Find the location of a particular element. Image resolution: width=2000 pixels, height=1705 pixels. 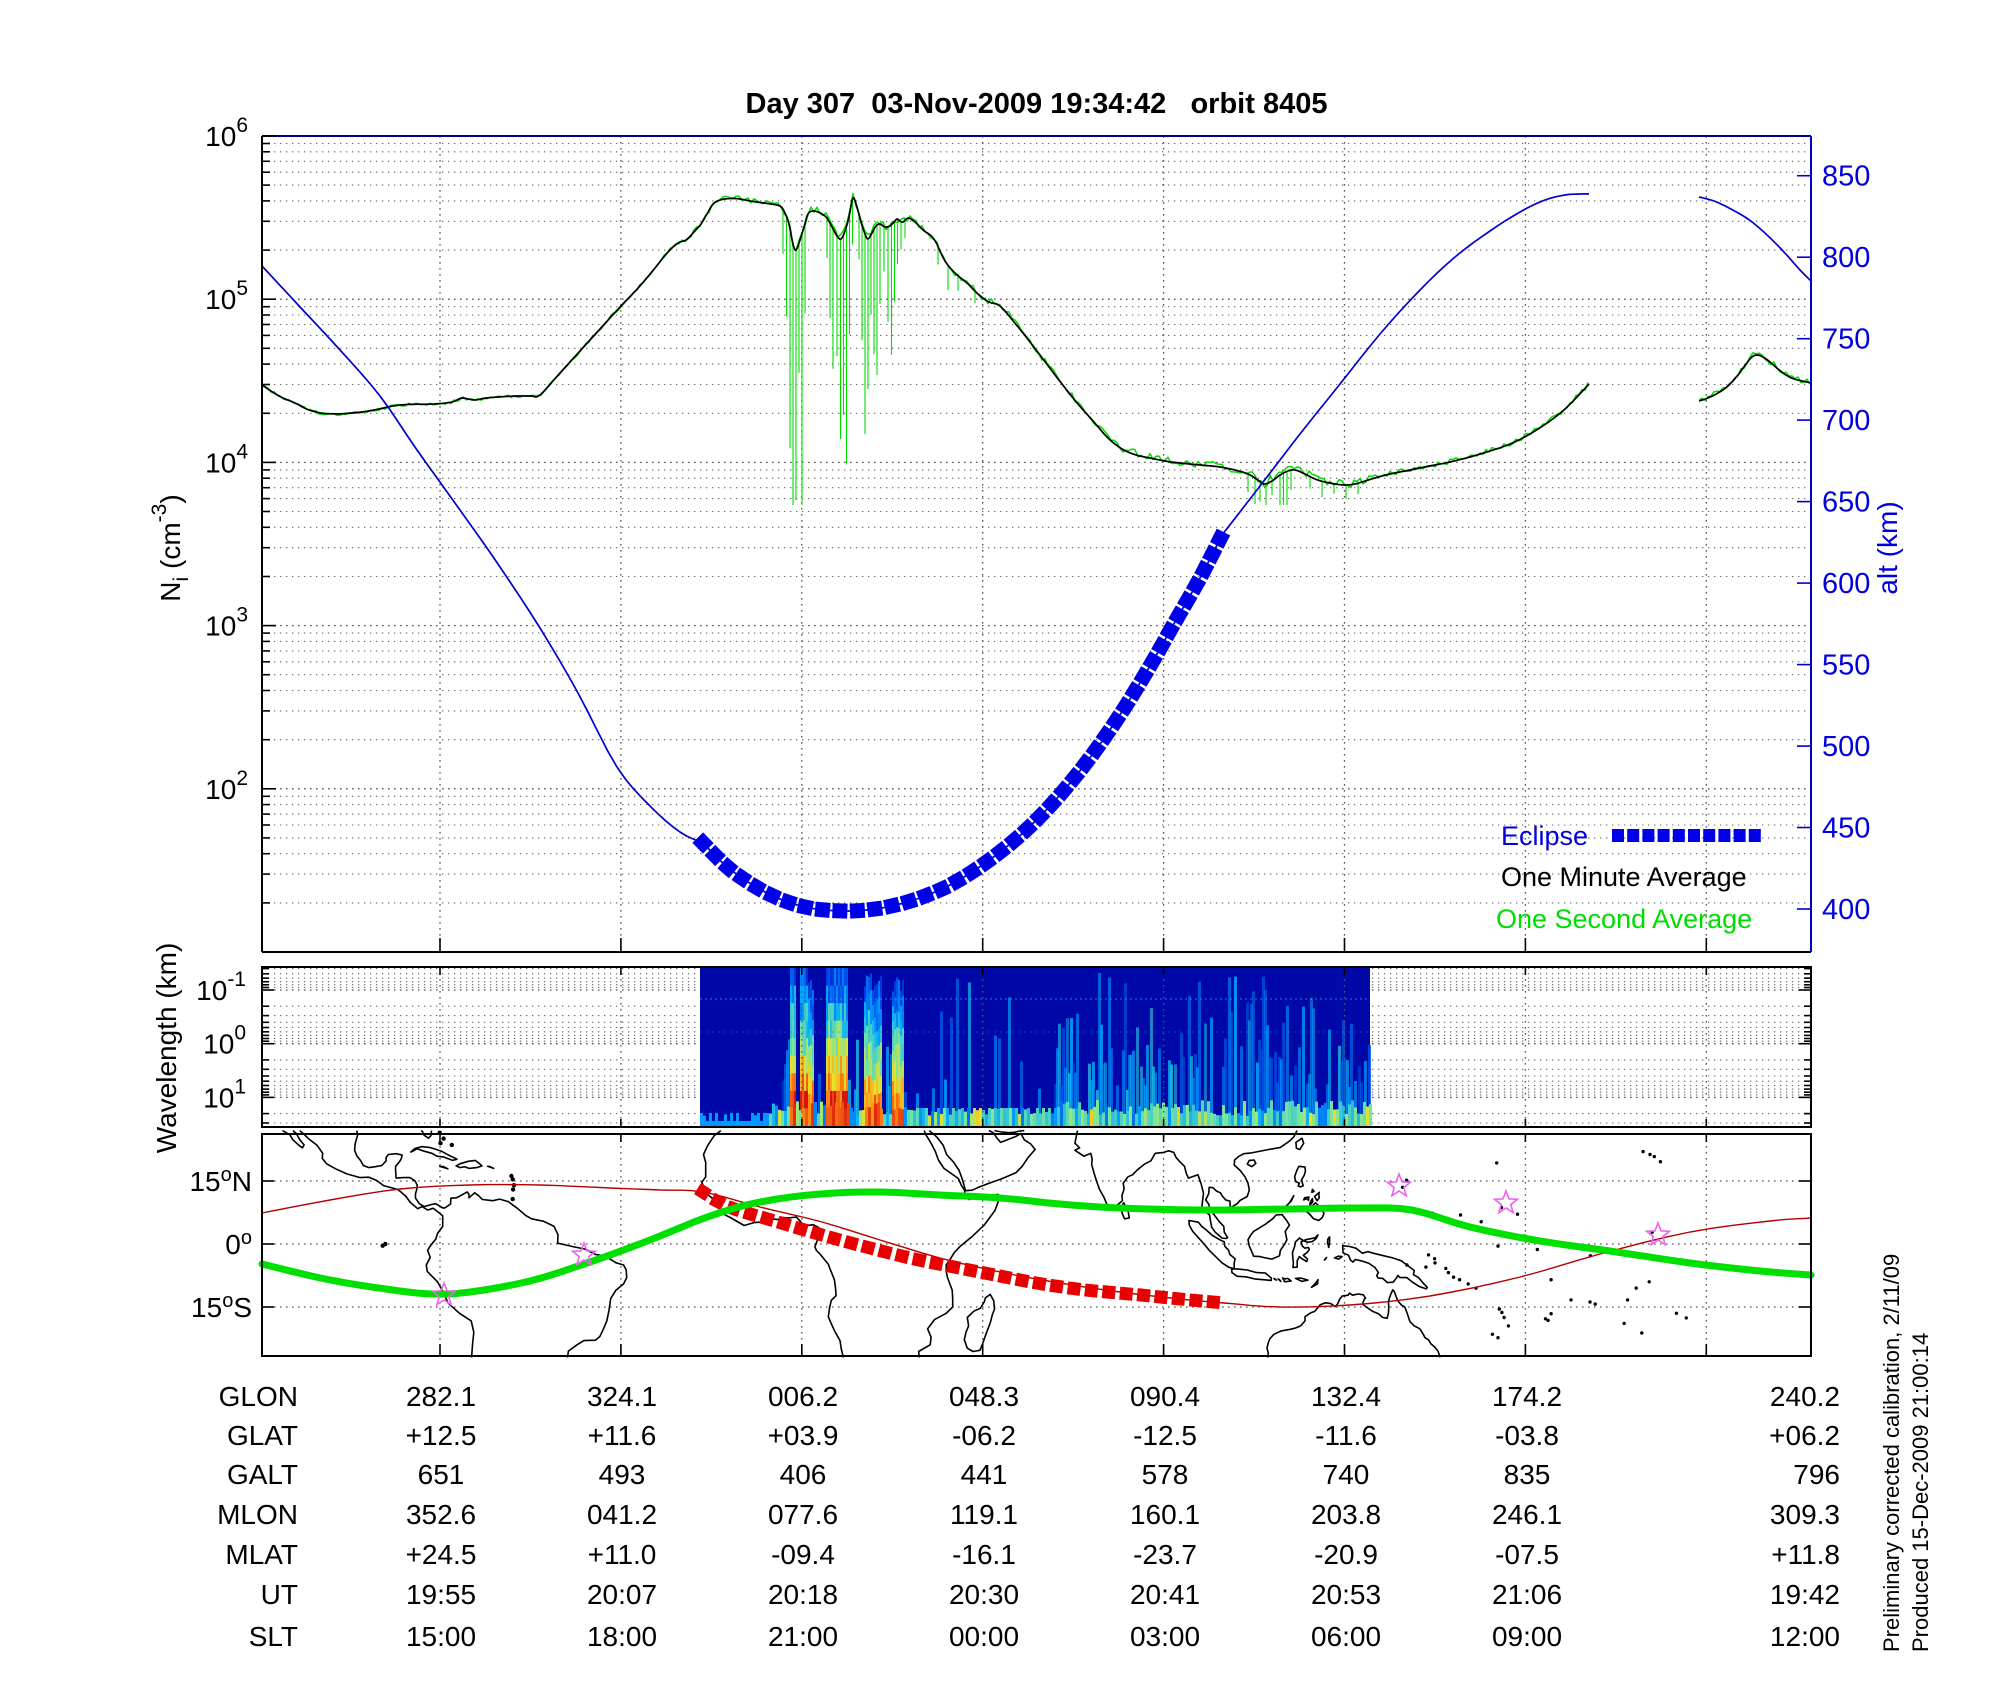

svg-text: 19:55 is located at coordinates (441, 1594).